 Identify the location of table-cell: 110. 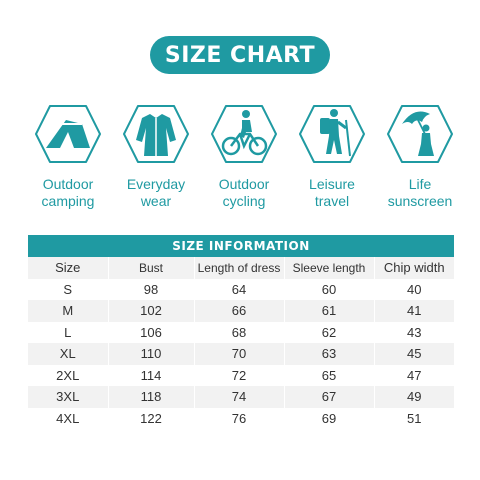
(150, 354).